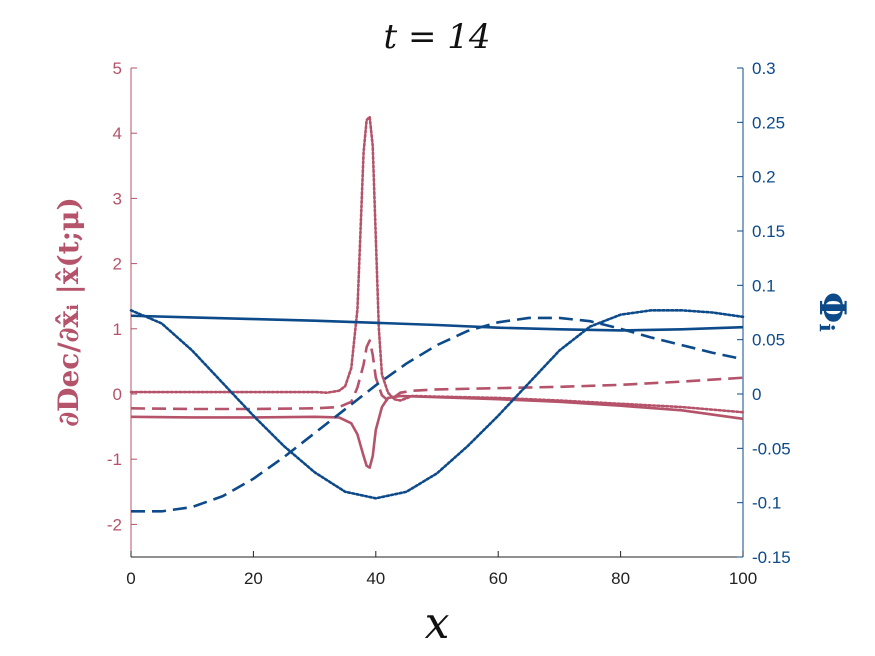 This screenshot has height=656, width=875. I want to click on x-tick-label: 60, so click(498, 578).